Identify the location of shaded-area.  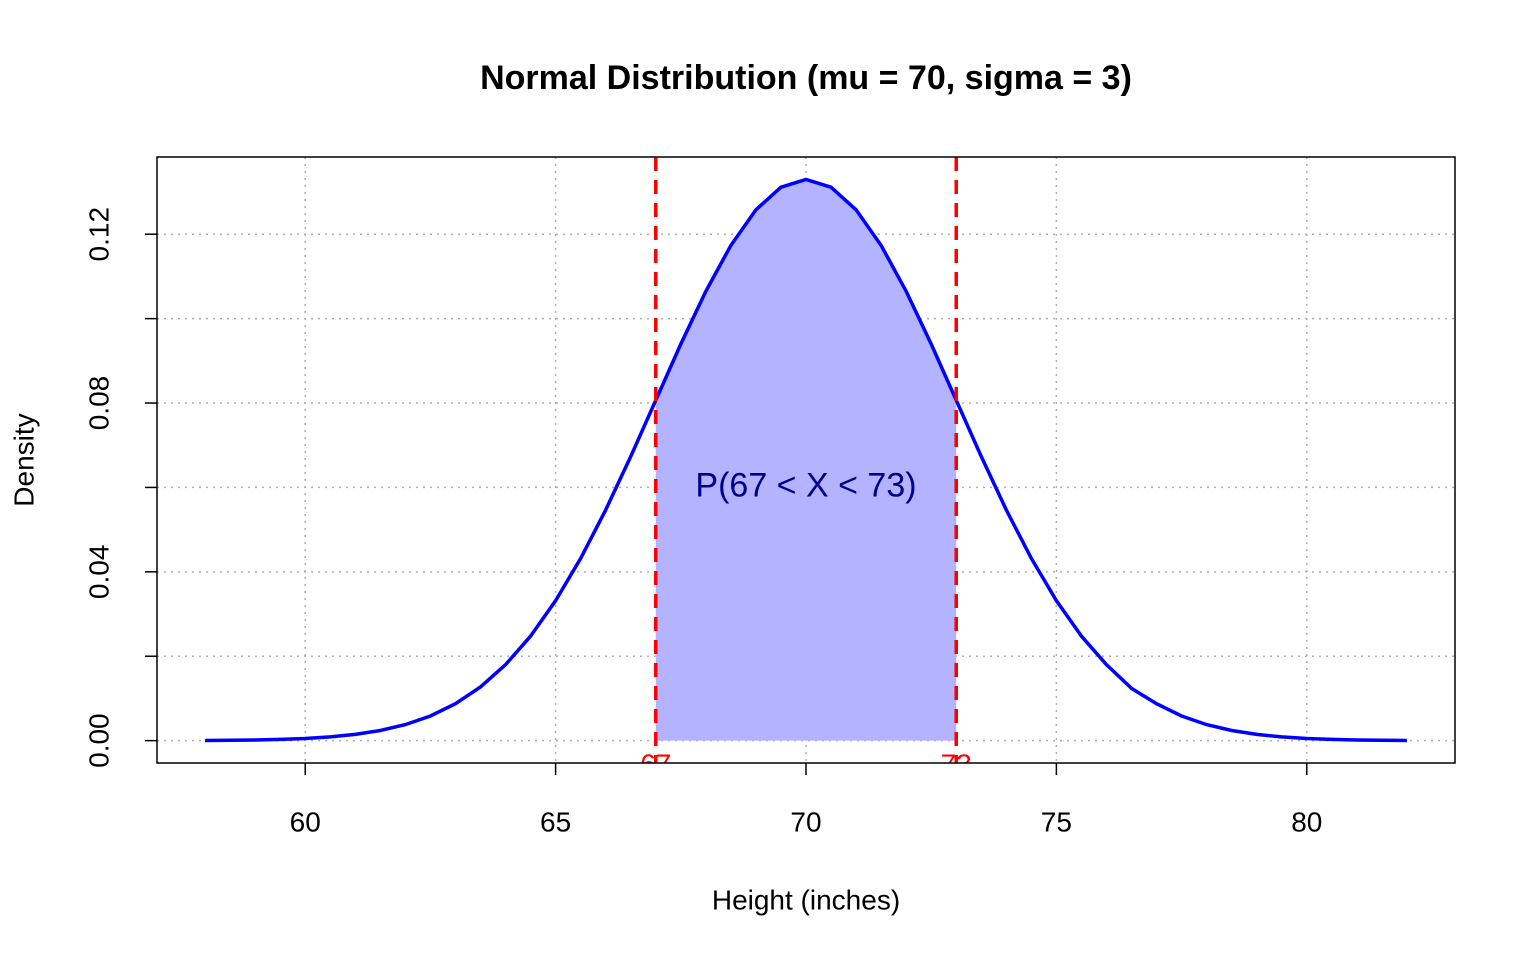
(806, 460).